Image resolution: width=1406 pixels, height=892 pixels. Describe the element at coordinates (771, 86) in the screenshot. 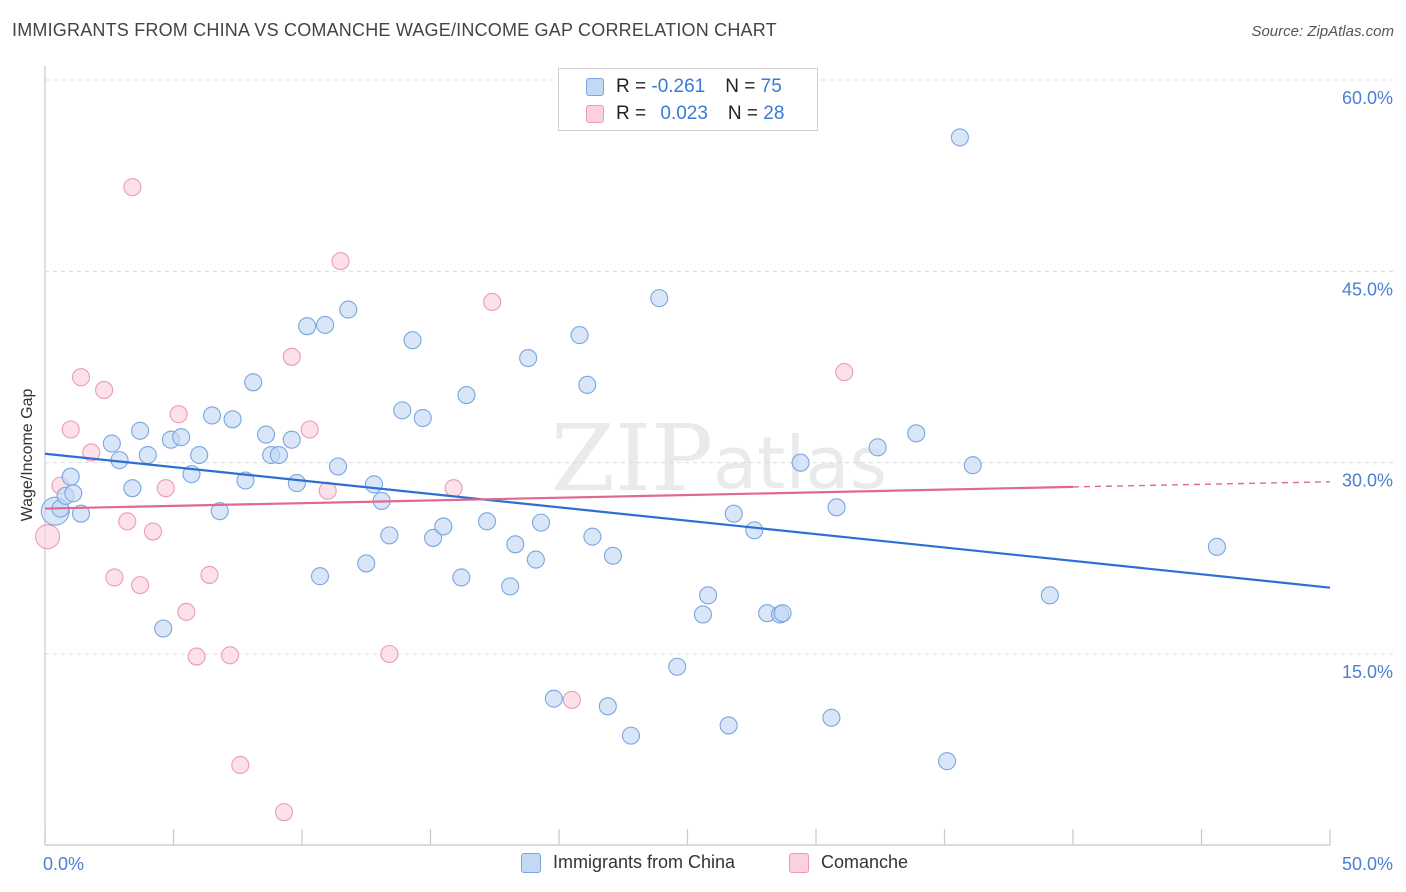

I see `n-value-china: 75` at that location.